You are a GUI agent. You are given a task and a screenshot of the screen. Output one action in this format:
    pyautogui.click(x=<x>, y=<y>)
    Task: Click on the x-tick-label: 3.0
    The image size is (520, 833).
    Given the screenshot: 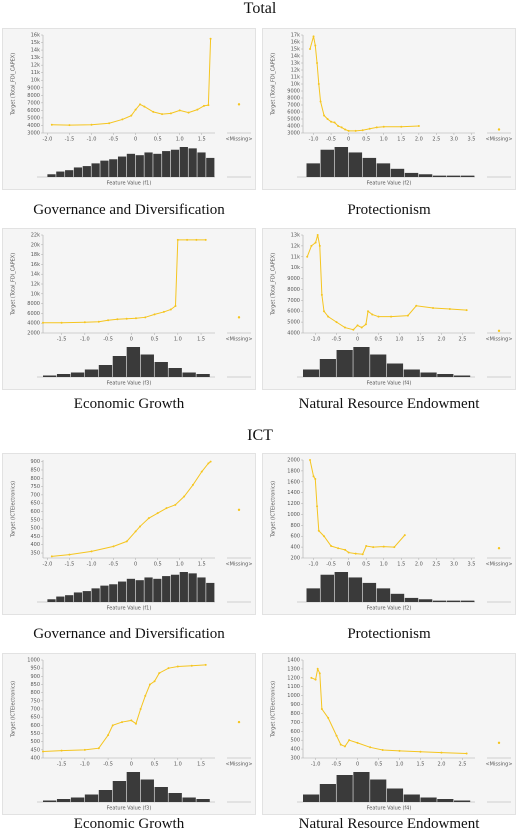 What is the action you would take?
    pyautogui.click(x=454, y=565)
    